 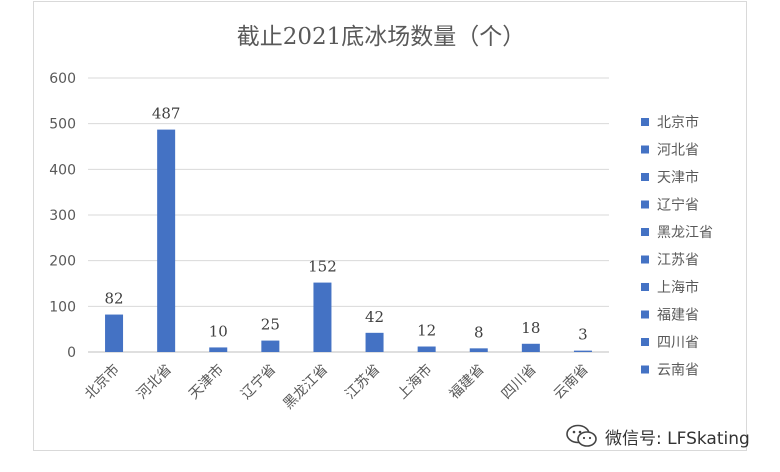 What do you see at coordinates (678, 151) in the screenshot?
I see `legend-label: 河北省` at bounding box center [678, 151].